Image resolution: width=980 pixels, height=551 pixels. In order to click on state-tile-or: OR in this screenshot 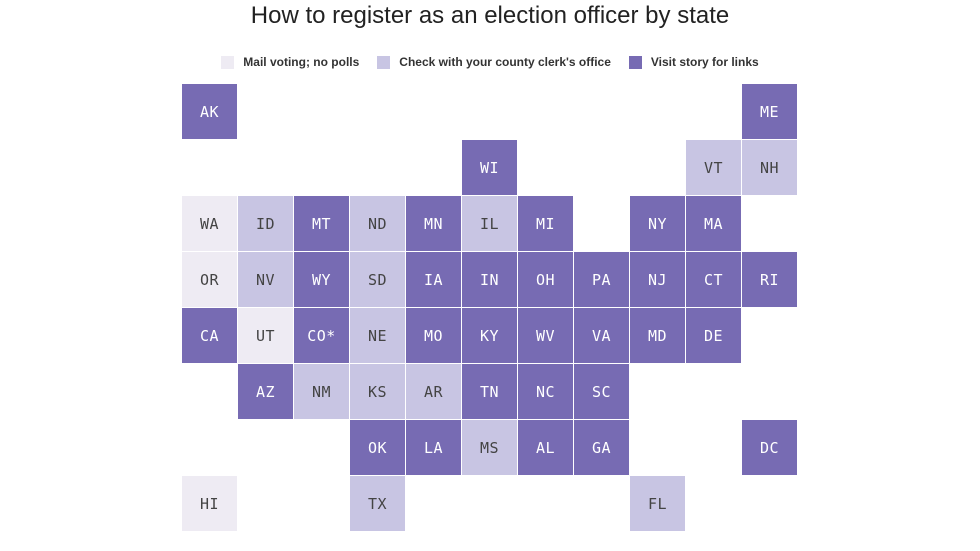, I will do `click(209, 279)`.